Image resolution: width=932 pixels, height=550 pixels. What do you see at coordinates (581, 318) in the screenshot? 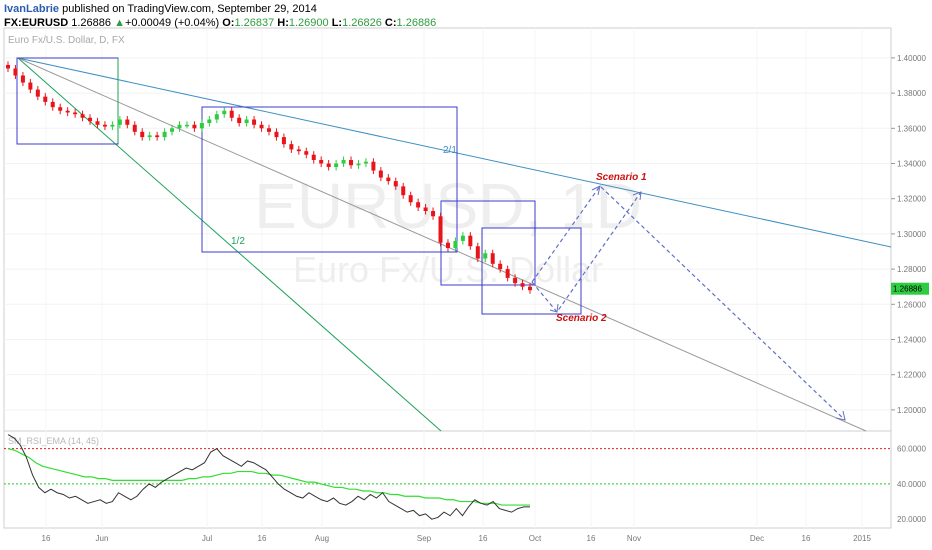
I see `scenario-2-label: Scenario 2` at bounding box center [581, 318].